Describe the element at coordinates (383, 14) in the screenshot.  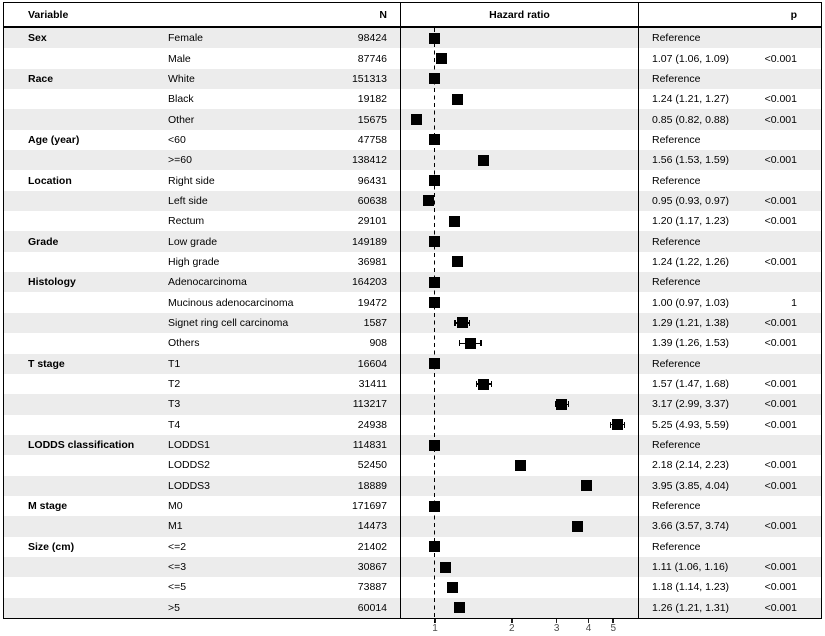
I see `column-header-n: N` at that location.